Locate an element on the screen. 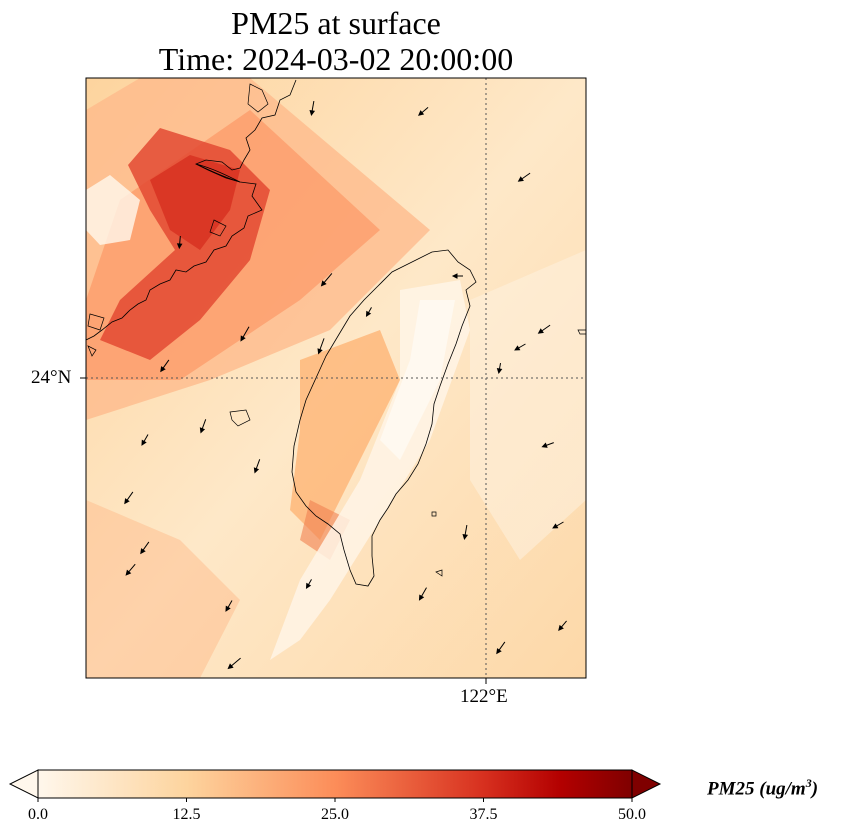  colorbar-tick-2: 25.0 is located at coordinates (335, 814).